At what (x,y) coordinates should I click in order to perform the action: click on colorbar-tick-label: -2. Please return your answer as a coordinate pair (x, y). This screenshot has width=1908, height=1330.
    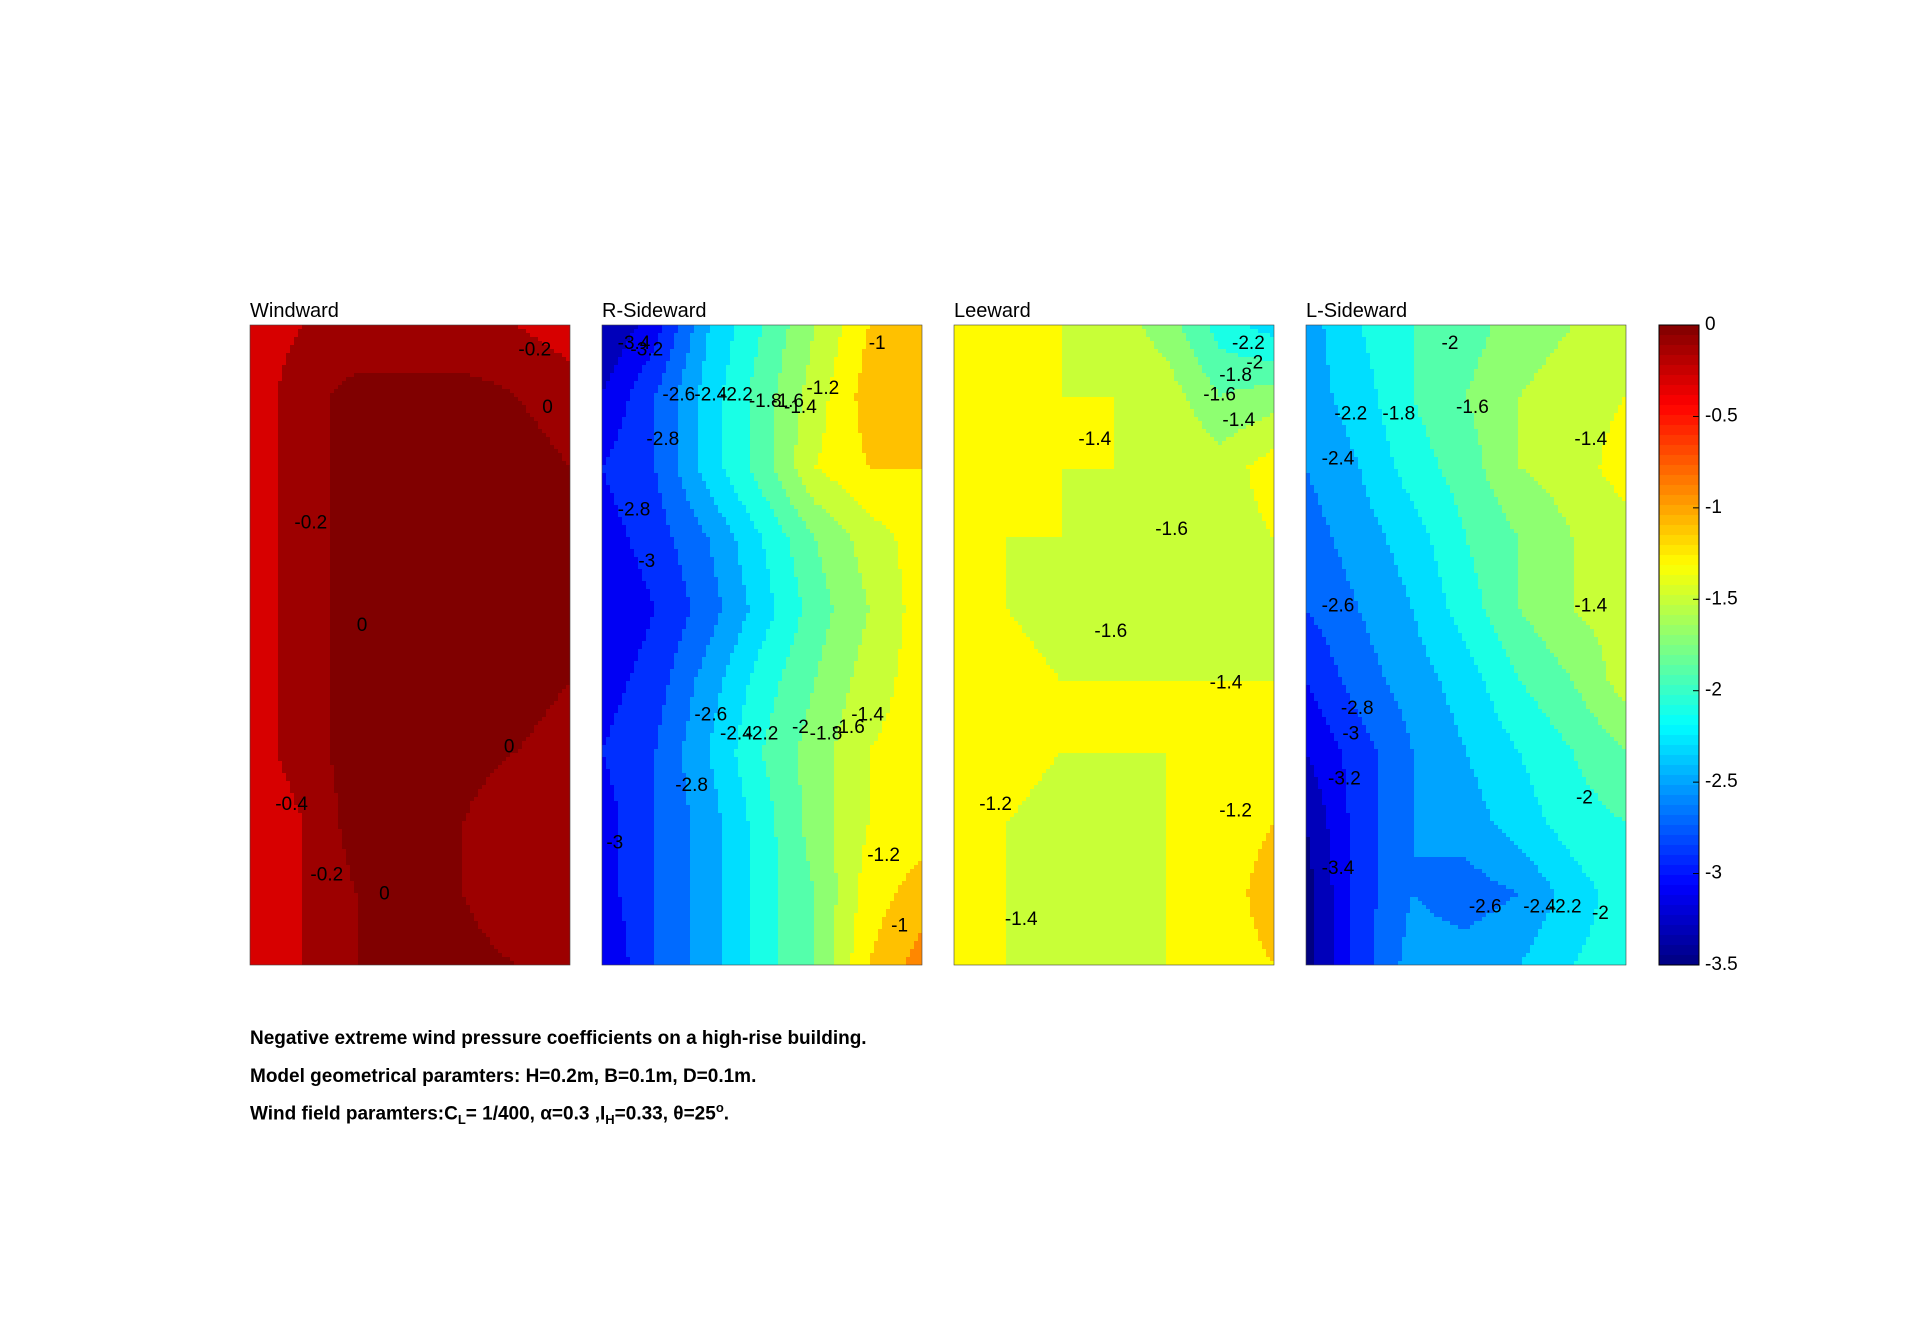
    Looking at the image, I should click on (1713, 690).